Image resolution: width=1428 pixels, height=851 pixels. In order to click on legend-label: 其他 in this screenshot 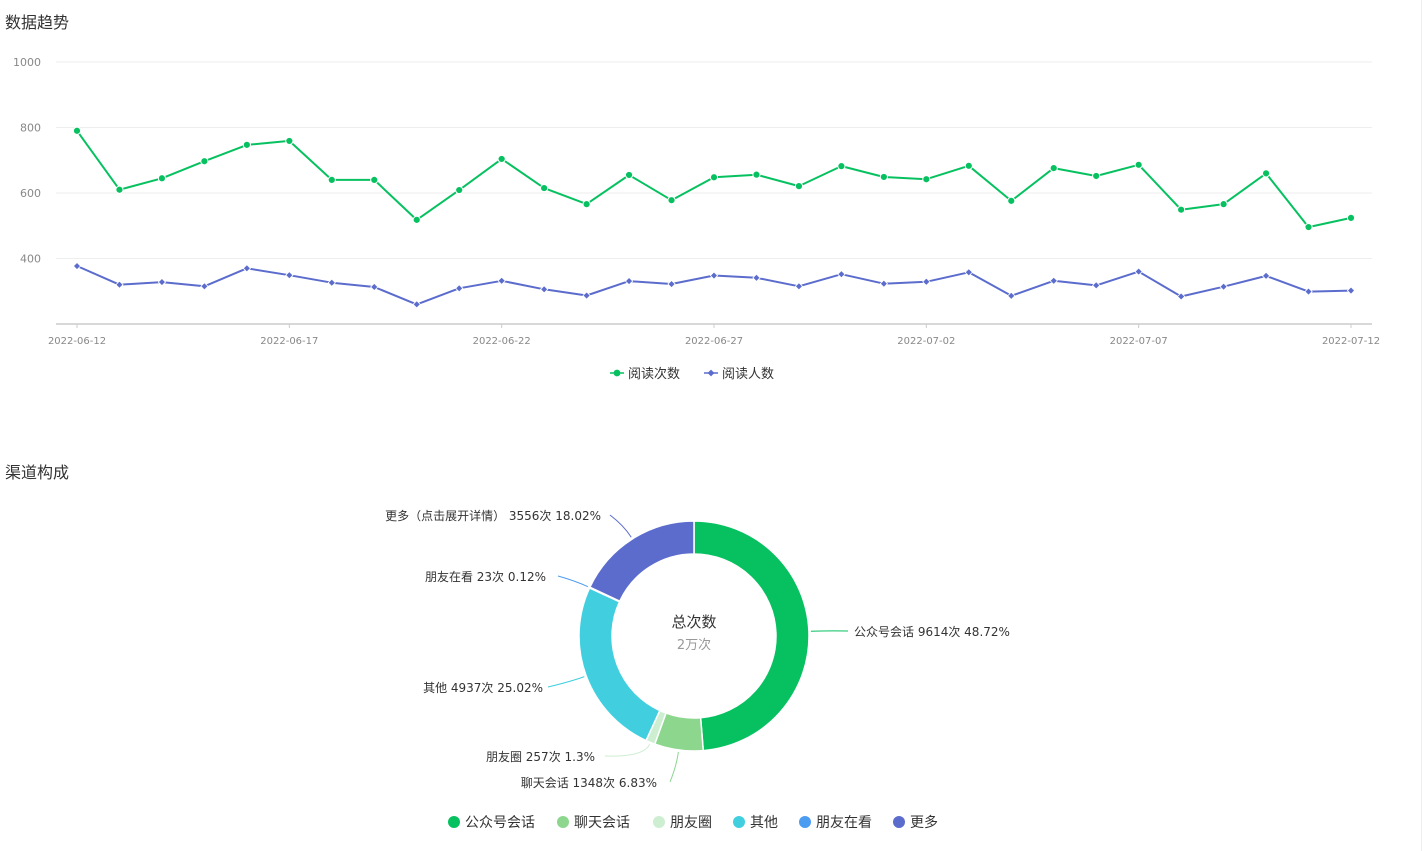, I will do `click(764, 823)`.